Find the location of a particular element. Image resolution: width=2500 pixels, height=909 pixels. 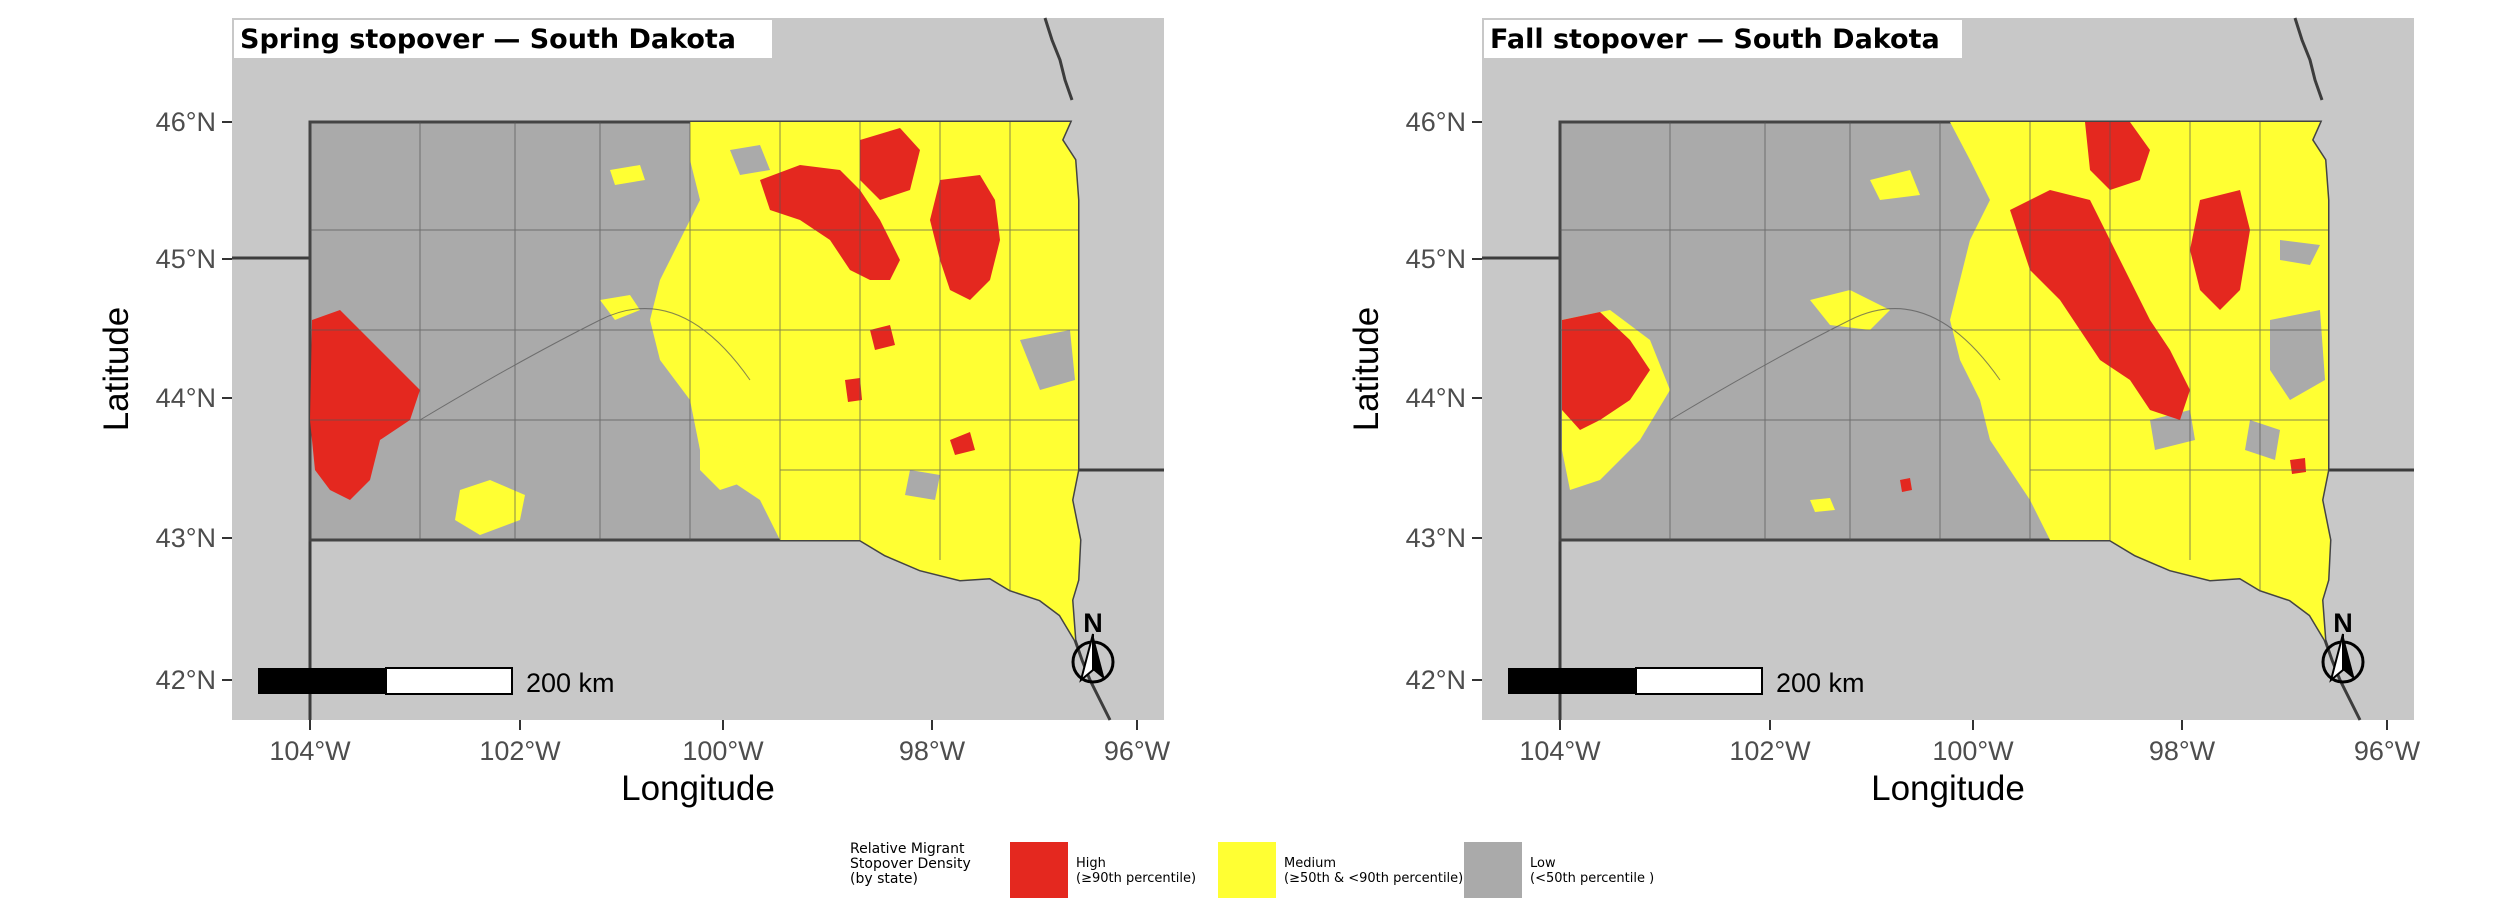

legend-item-medium: Medium (≥50th & <90th percentile) is located at coordinates (1340, 870).